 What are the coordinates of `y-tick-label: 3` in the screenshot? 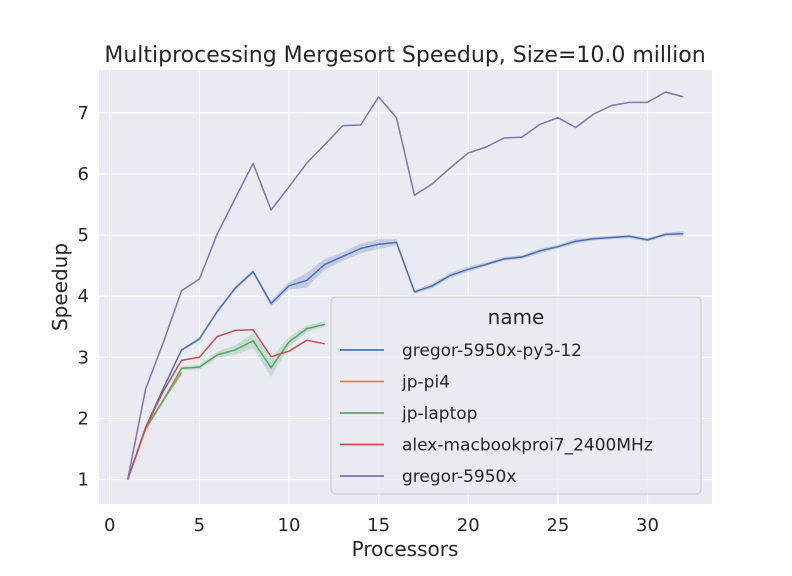 It's located at (83, 357).